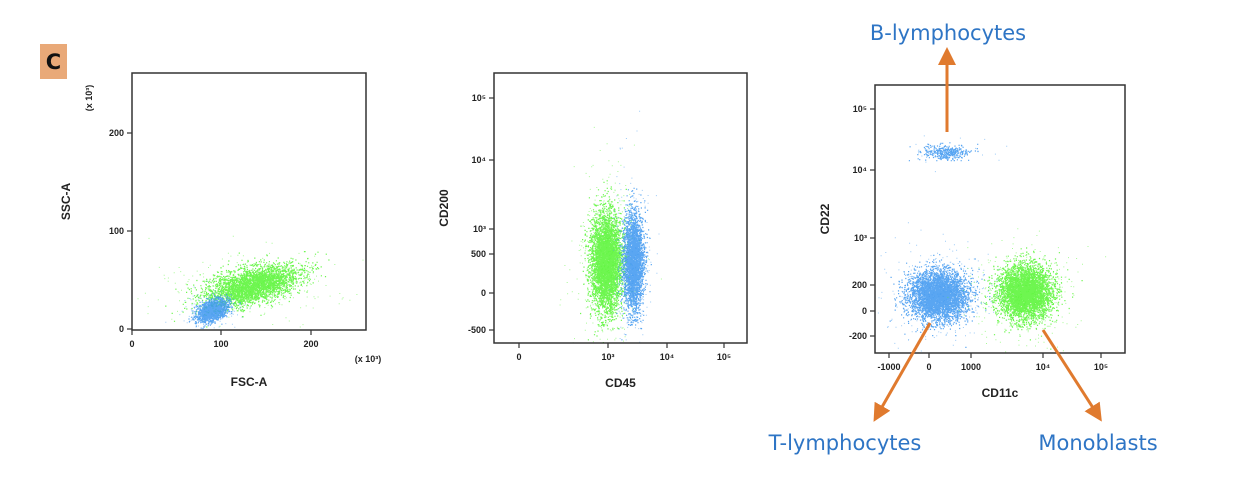 The height and width of the screenshot is (488, 1236). What do you see at coordinates (478, 254) in the screenshot?
I see `y-tick-label: 500` at bounding box center [478, 254].